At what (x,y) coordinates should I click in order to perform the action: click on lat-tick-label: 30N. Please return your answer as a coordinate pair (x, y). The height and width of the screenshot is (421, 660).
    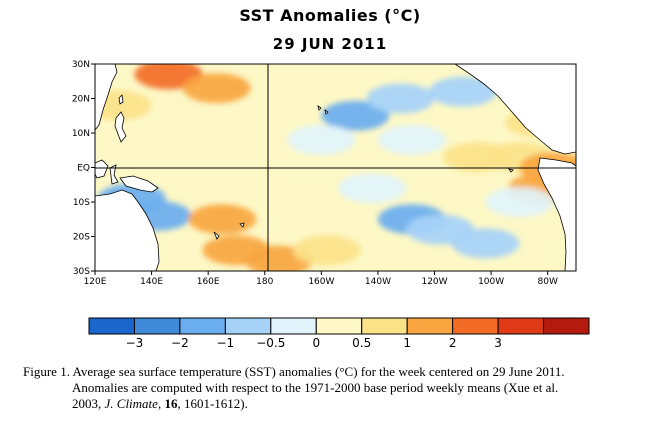
    Looking at the image, I should click on (81, 65).